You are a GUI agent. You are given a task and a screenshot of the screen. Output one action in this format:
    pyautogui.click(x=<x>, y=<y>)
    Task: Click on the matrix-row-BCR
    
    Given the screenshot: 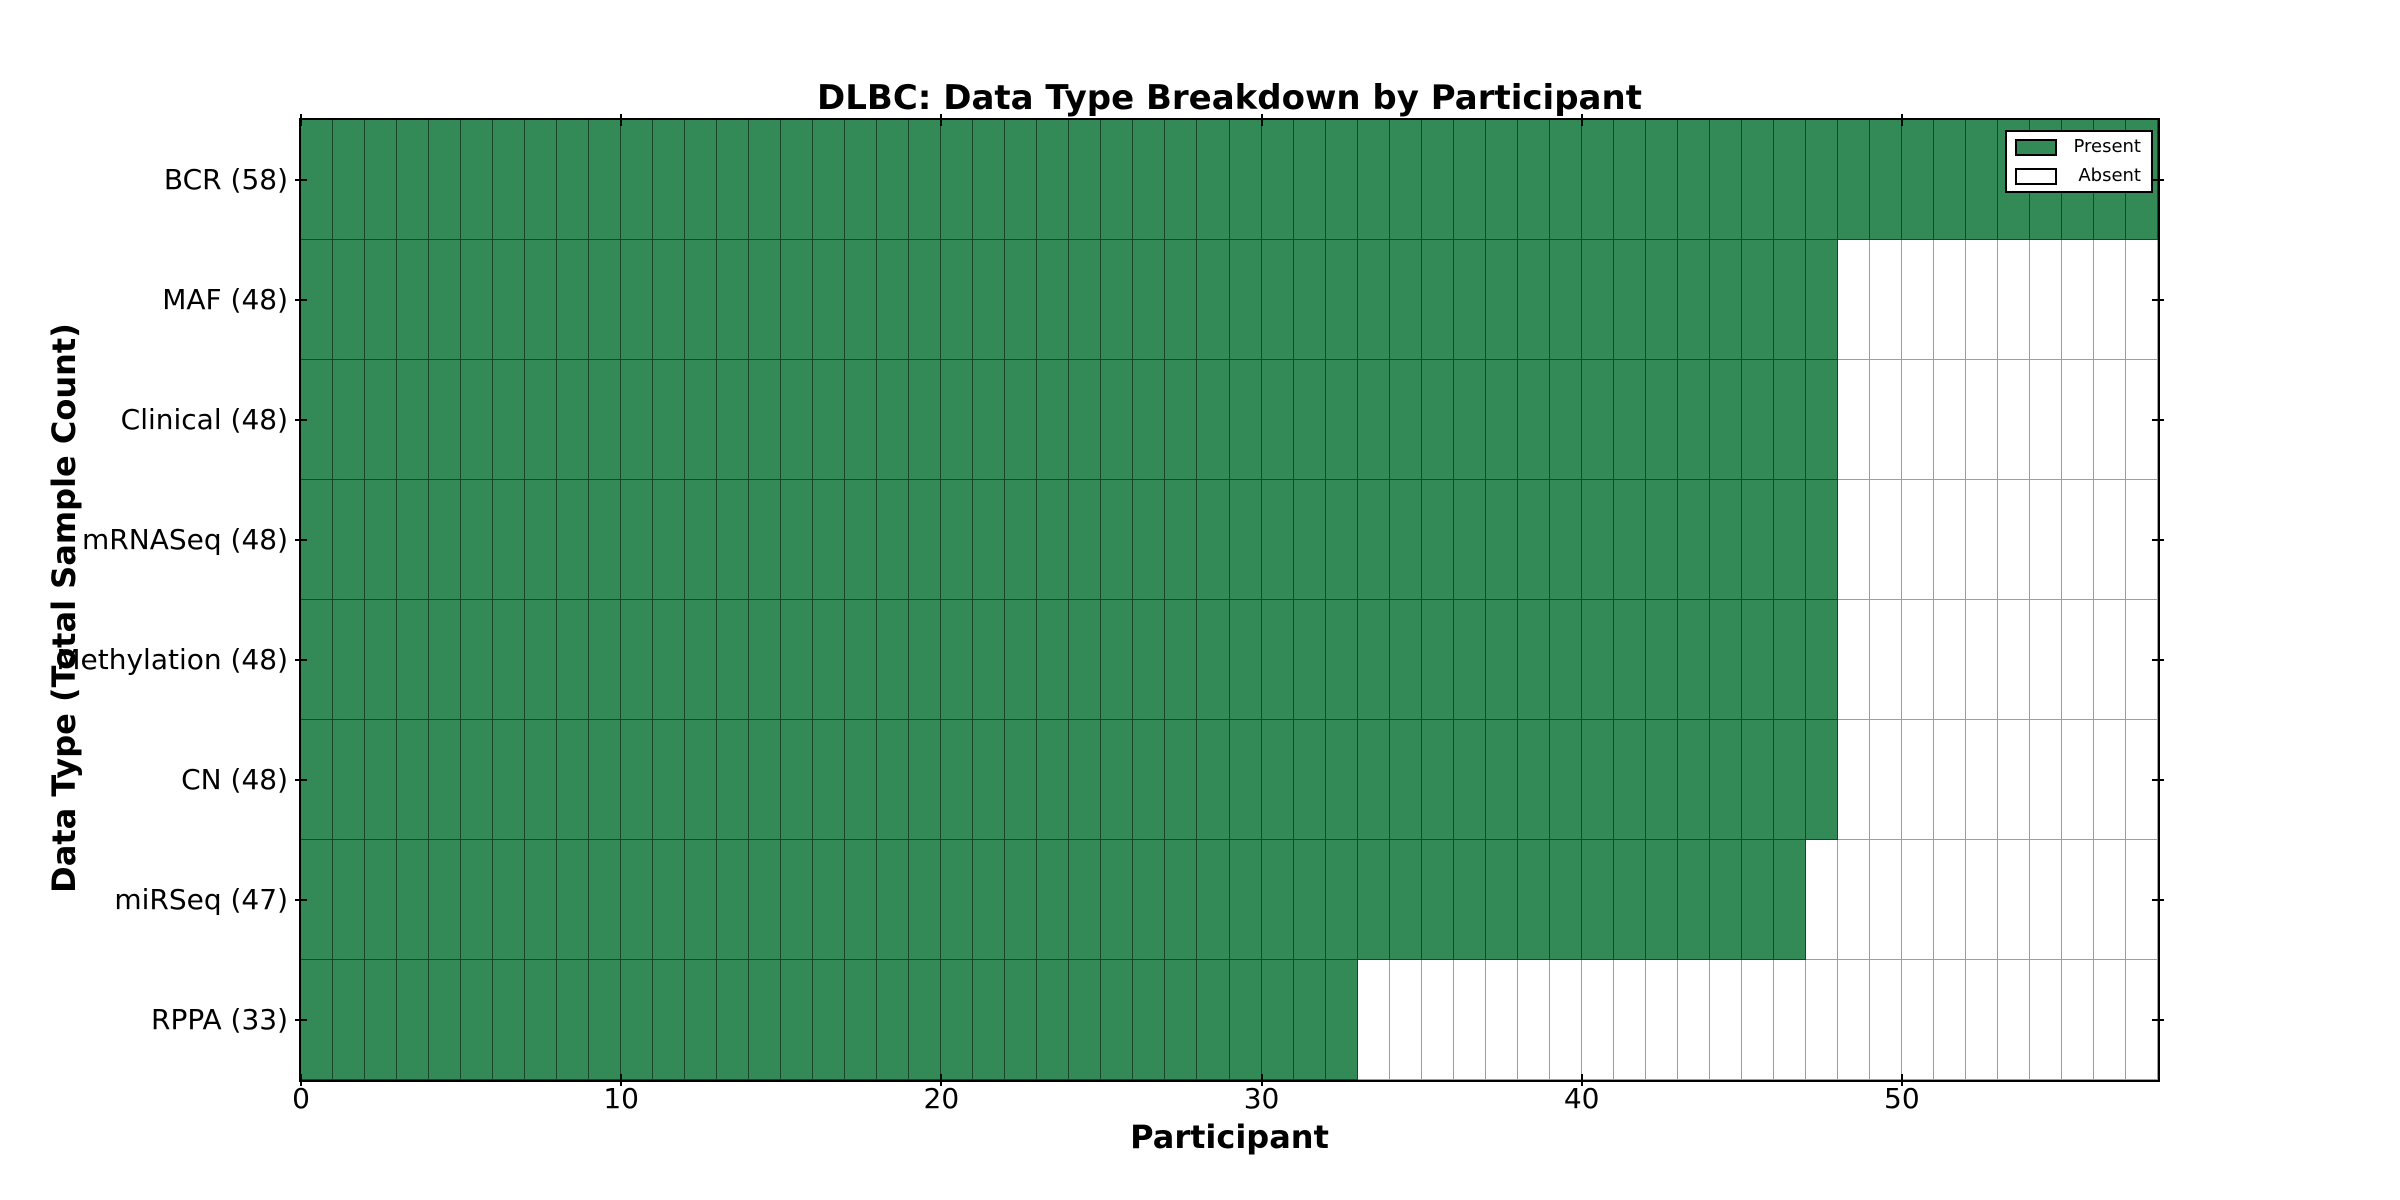 What is the action you would take?
    pyautogui.click(x=1229, y=180)
    